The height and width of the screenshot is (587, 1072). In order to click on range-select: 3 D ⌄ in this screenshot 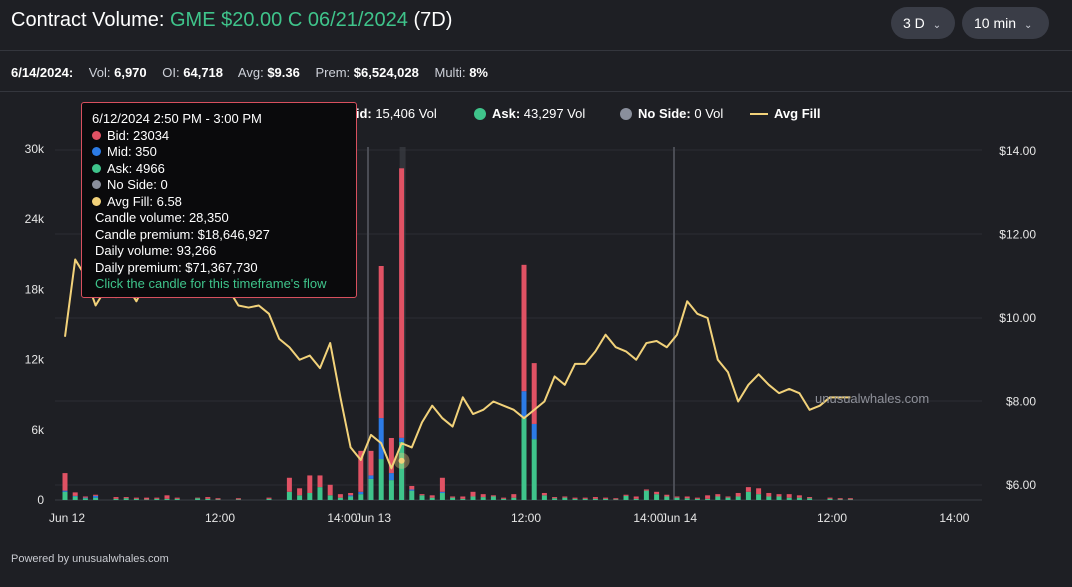, I will do `click(923, 23)`.